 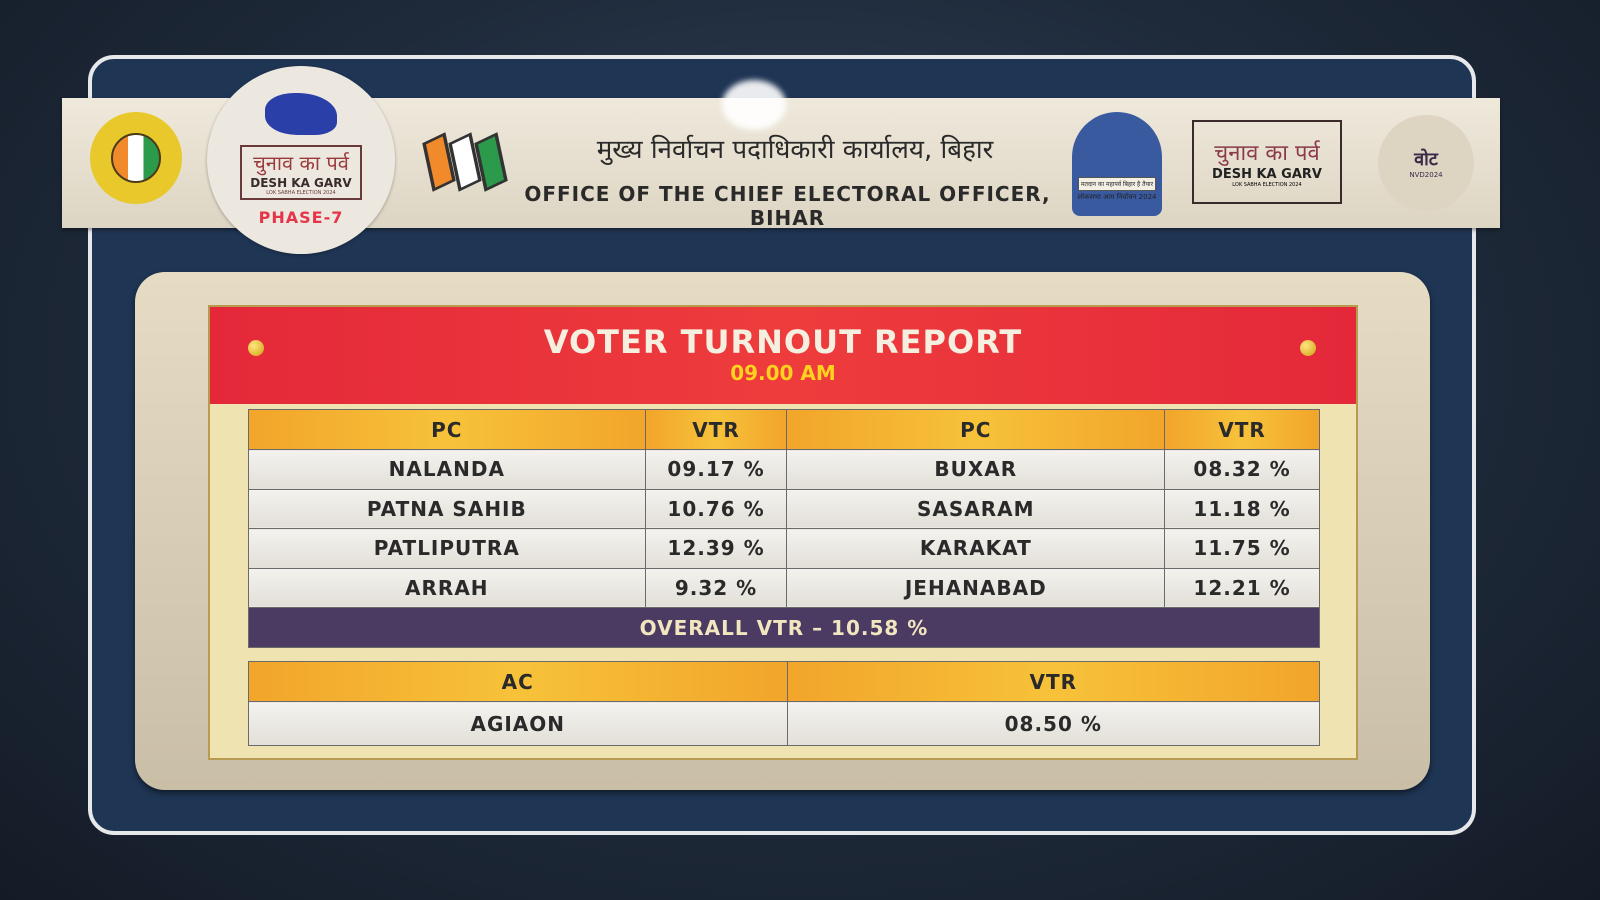 What do you see at coordinates (301, 217) in the screenshot?
I see `phase-label: PHASE-7` at bounding box center [301, 217].